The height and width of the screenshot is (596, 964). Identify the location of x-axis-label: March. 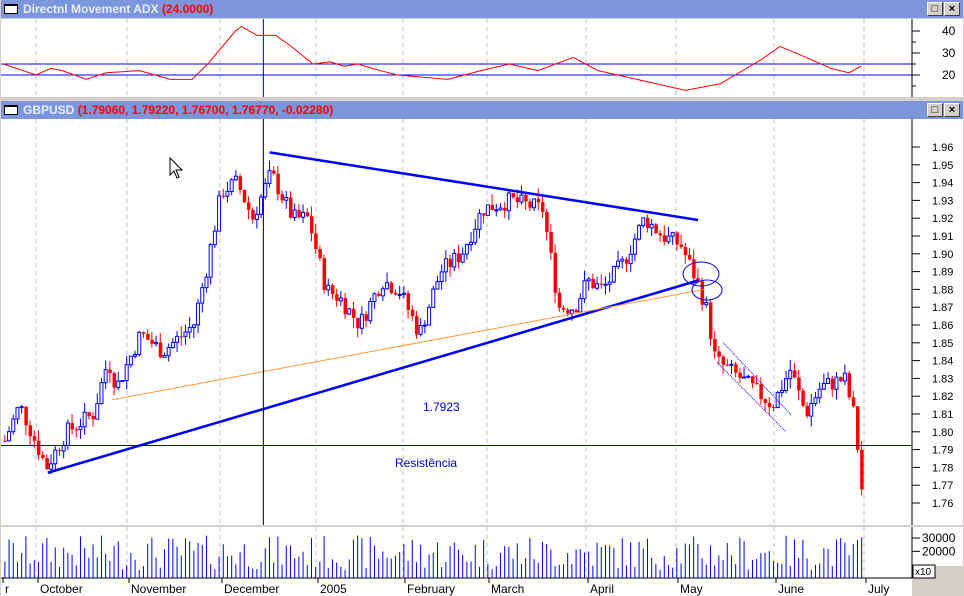
(507, 589).